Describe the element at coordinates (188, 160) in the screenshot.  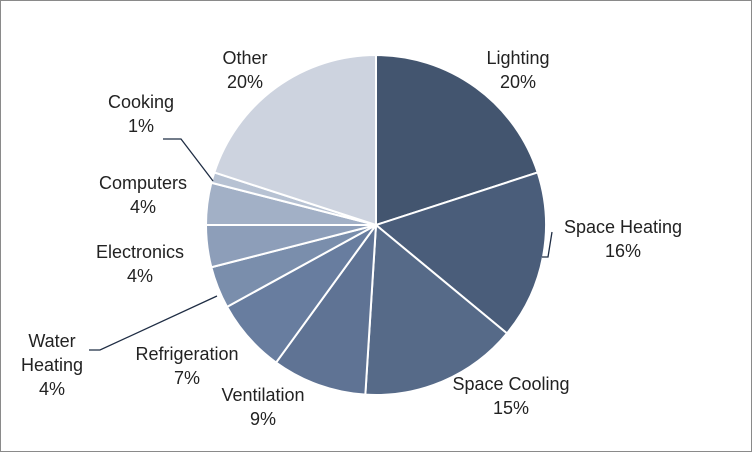
I see `leader-line-cooking` at that location.